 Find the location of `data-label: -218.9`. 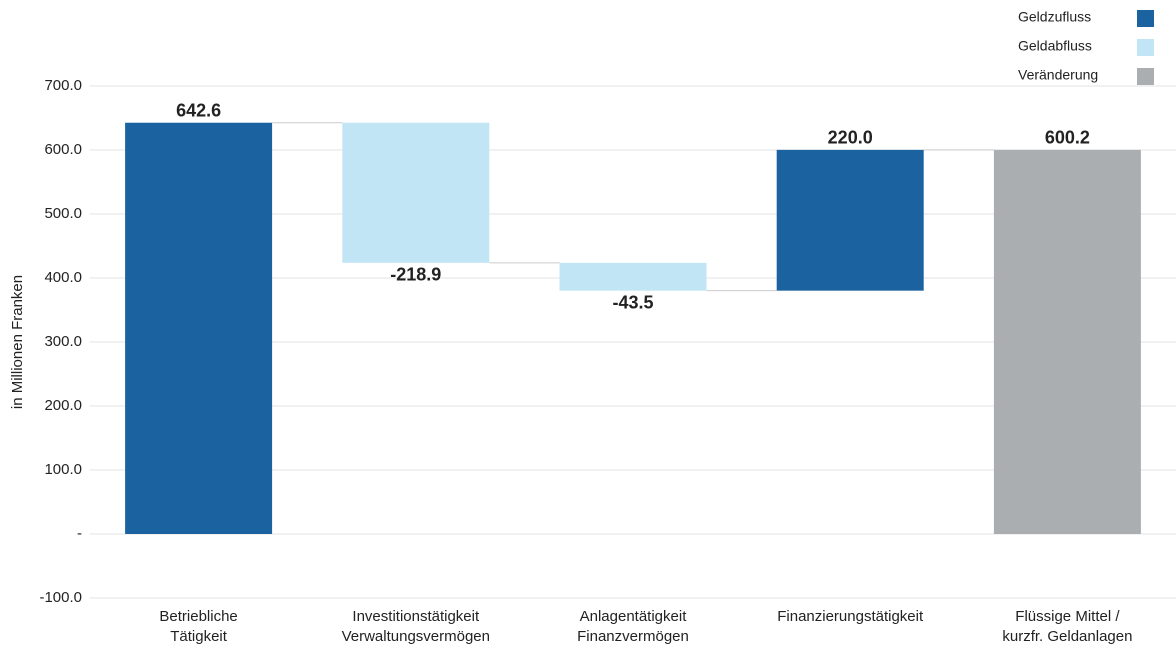

data-label: -218.9 is located at coordinates (415, 275).